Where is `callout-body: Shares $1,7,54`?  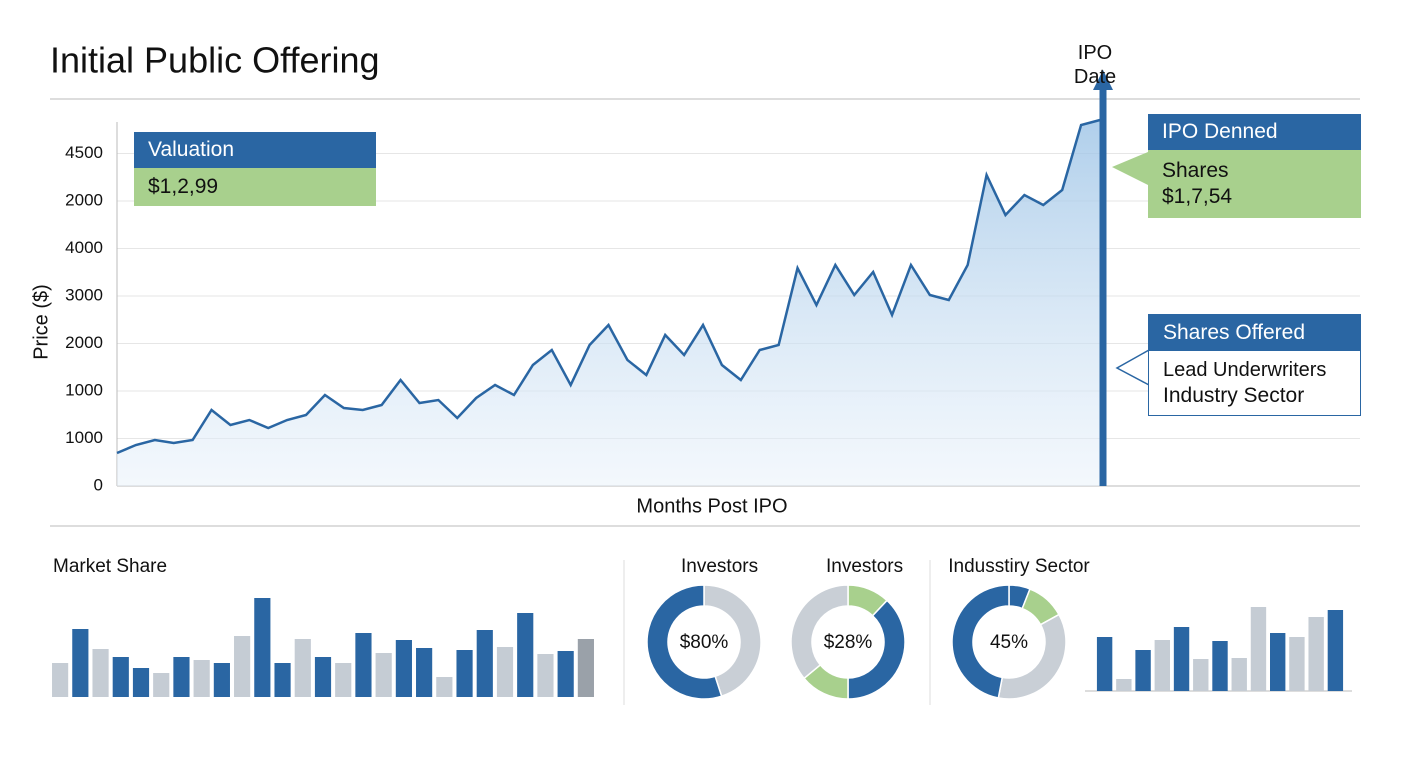
callout-body: Shares $1,7,54 is located at coordinates (1254, 184).